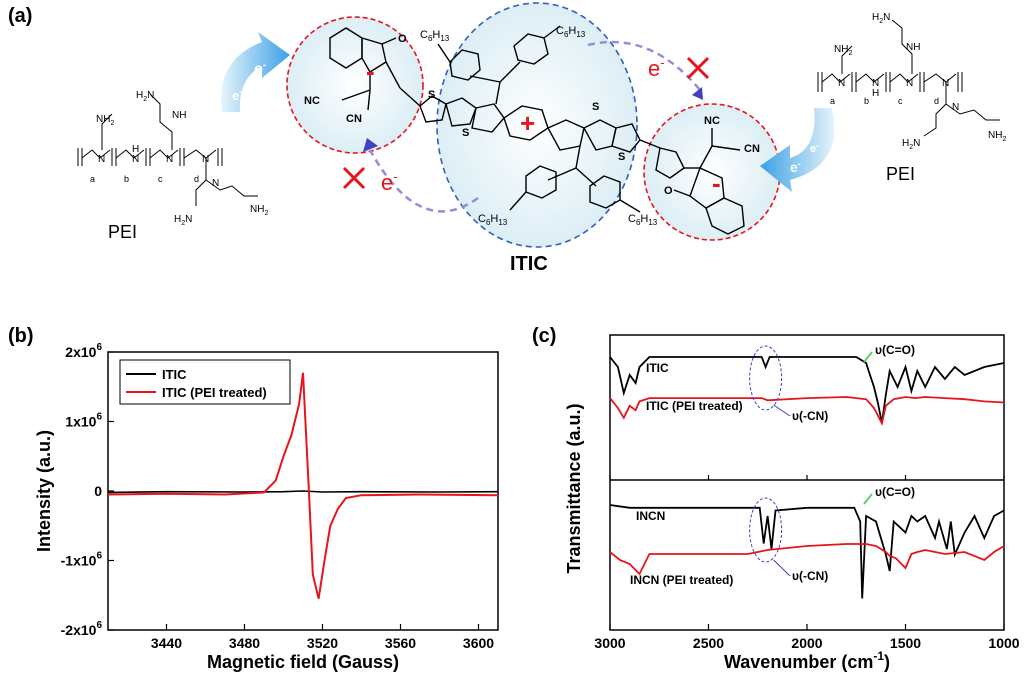  What do you see at coordinates (82, 629) in the screenshot?
I see `epr-y-tick-label: -2x10⁶` at bounding box center [82, 629].